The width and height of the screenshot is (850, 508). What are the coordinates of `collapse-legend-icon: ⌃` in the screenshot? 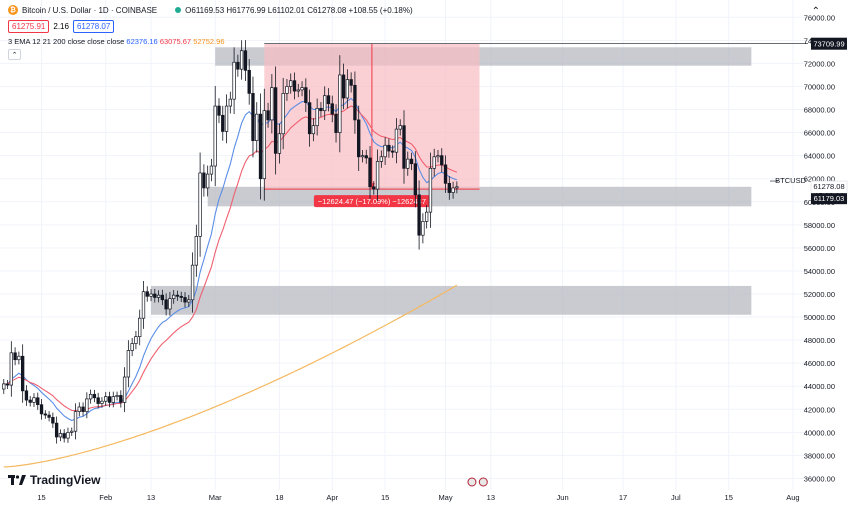 It's located at (14, 54).